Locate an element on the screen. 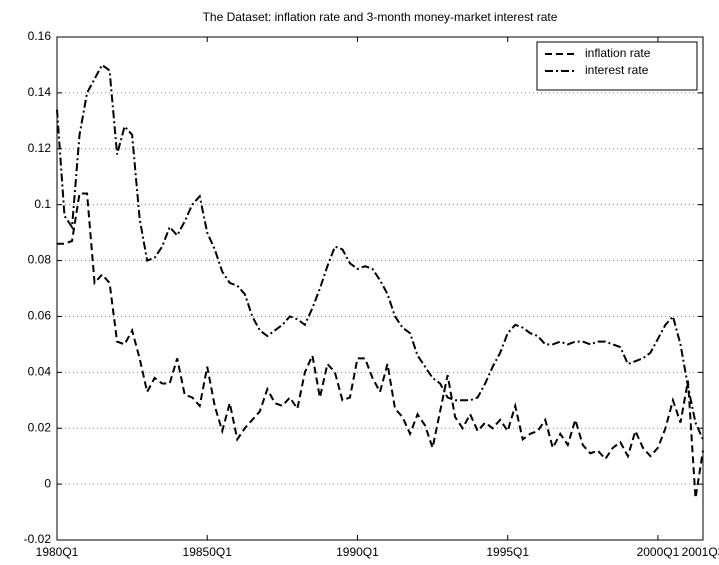 Image resolution: width=719 pixels, height=565 pixels. y-tick-label: 0 is located at coordinates (47, 483).